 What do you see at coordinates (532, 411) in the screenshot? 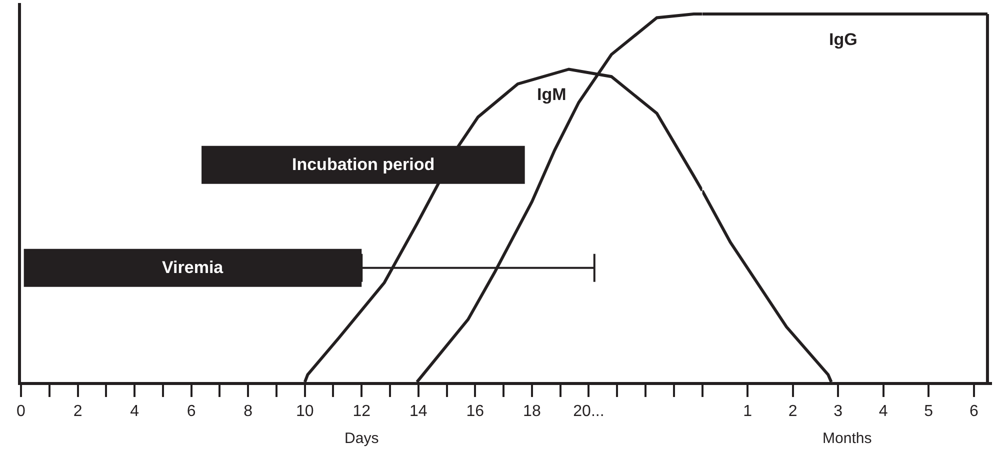
I see `x-tick-label: 18` at bounding box center [532, 411].